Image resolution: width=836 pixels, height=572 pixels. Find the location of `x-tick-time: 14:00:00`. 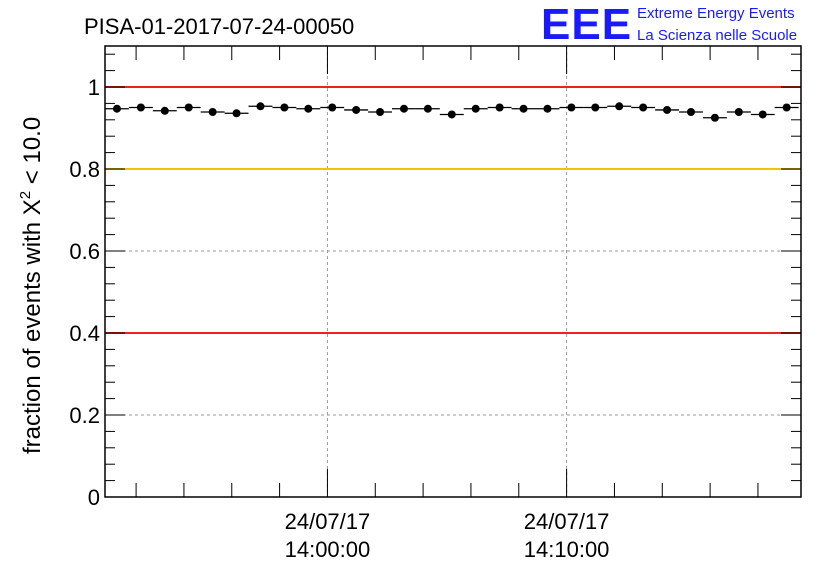

x-tick-time: 14:00:00 is located at coordinates (328, 549).